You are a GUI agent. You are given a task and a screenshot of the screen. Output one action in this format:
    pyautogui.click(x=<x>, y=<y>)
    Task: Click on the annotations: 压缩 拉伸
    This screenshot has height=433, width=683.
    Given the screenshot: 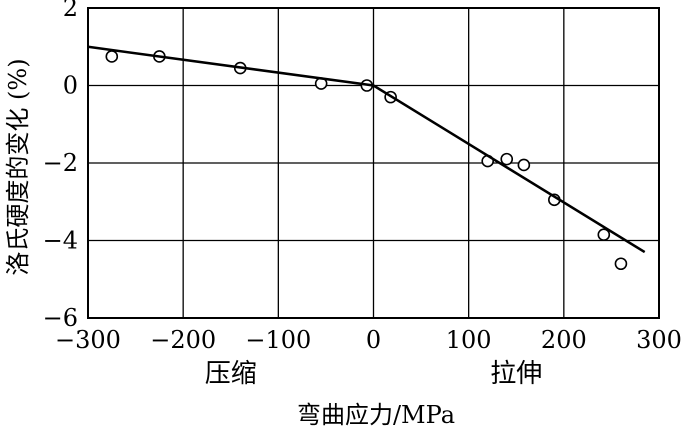 What is the action you would take?
    pyautogui.click(x=374, y=374)
    